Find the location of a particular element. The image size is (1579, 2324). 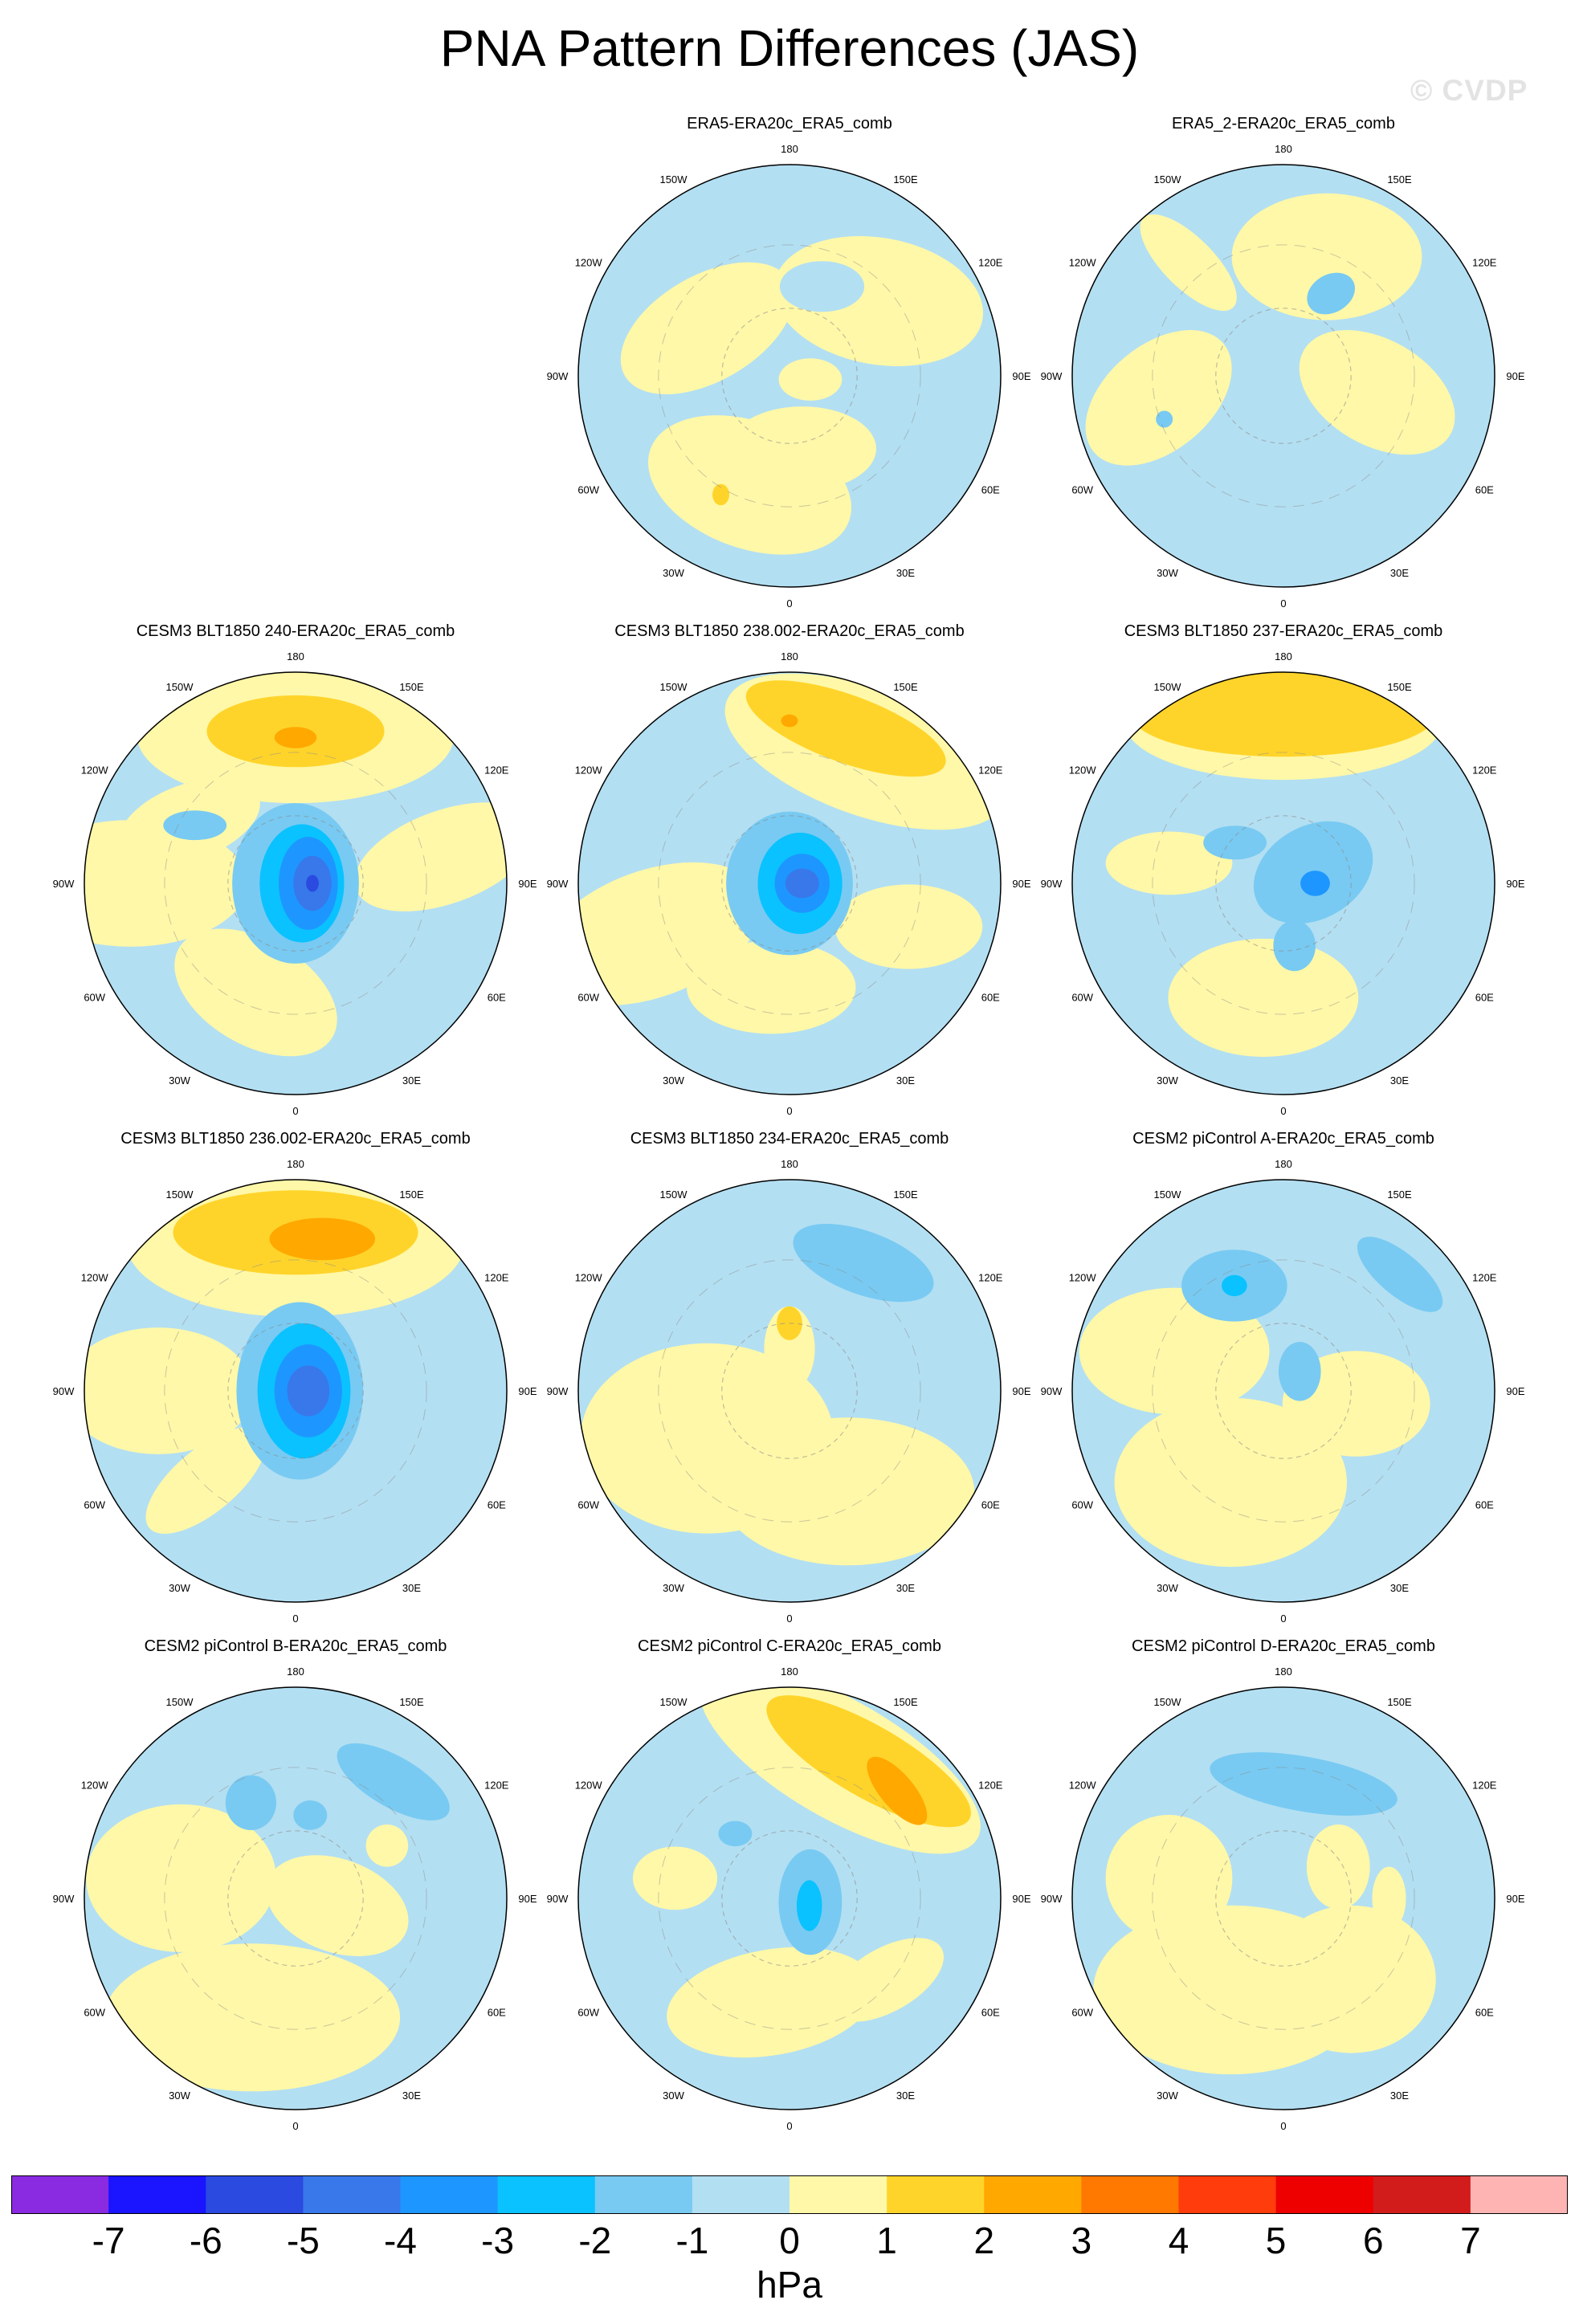

panel-title: CESM2 piControl A-ERA20c_ERA5_comb is located at coordinates (1283, 1139).